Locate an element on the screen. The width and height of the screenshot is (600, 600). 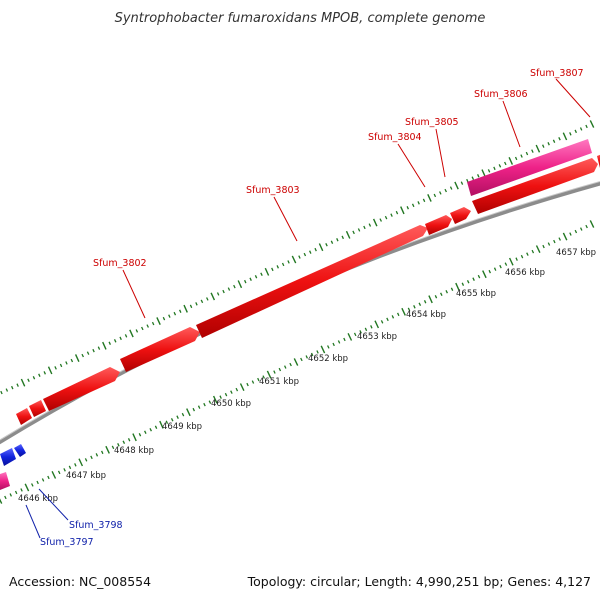
gene-label: Sfum_3804 is located at coordinates (395, 137).